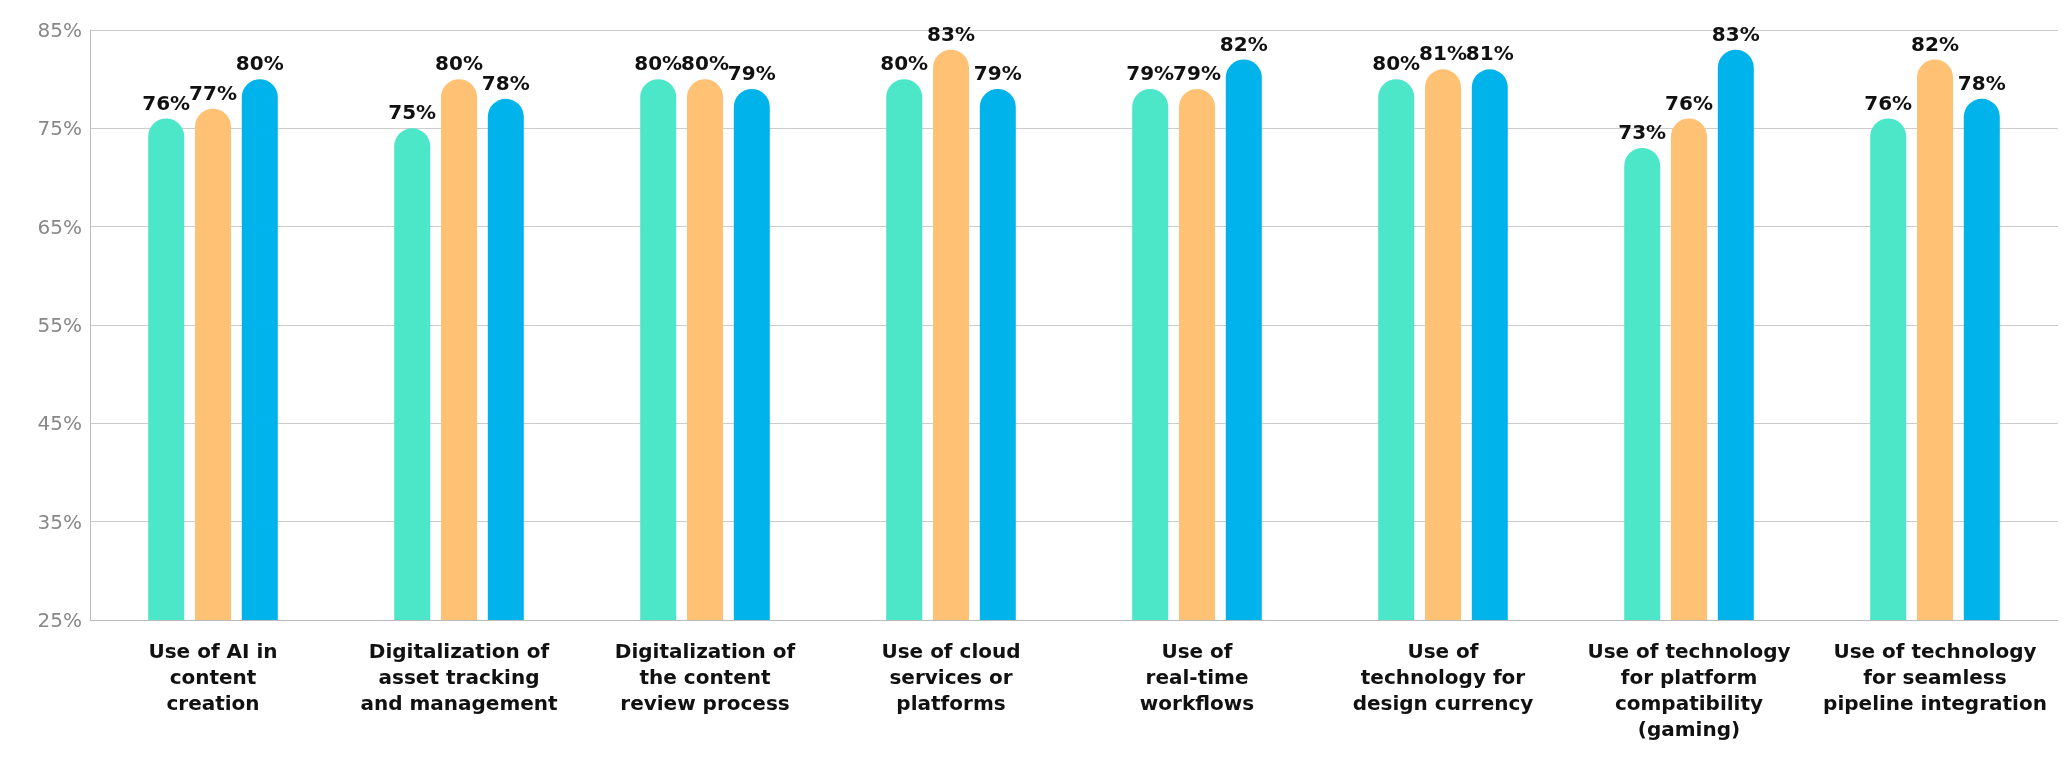 The image size is (2070, 760). What do you see at coordinates (1935, 677) in the screenshot?
I see `x-tick-label: Use of technology for seamless pipeline integration` at bounding box center [1935, 677].